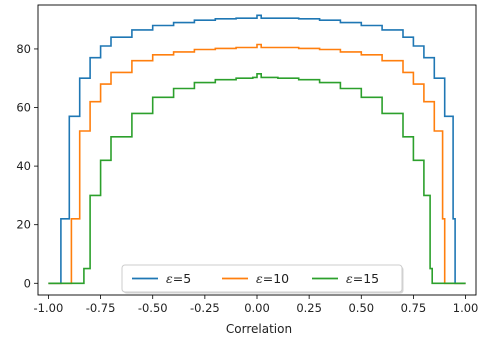  Describe the element at coordinates (23, 225) in the screenshot. I see `y-tick-label-1: 20` at that location.